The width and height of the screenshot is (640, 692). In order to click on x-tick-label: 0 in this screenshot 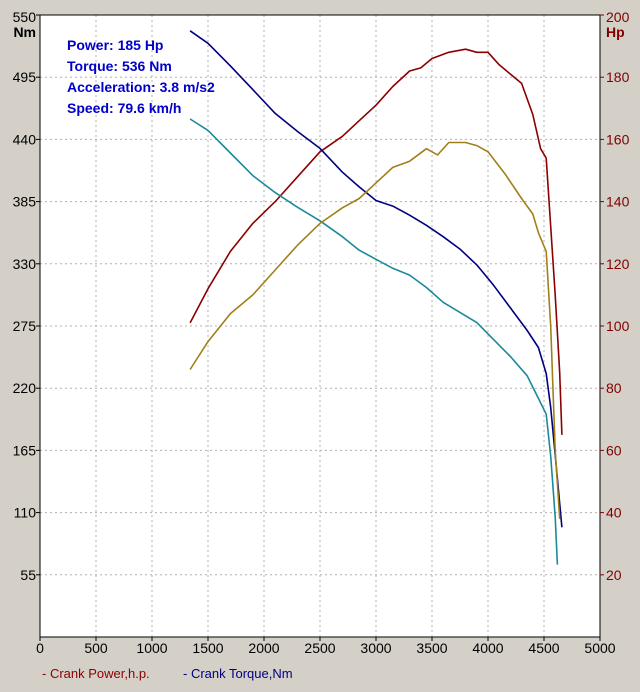, I will do `click(40, 648)`.